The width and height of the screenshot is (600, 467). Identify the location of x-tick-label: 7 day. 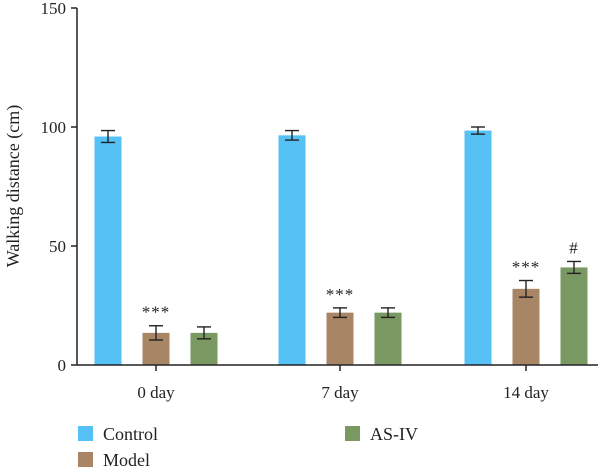
(340, 392).